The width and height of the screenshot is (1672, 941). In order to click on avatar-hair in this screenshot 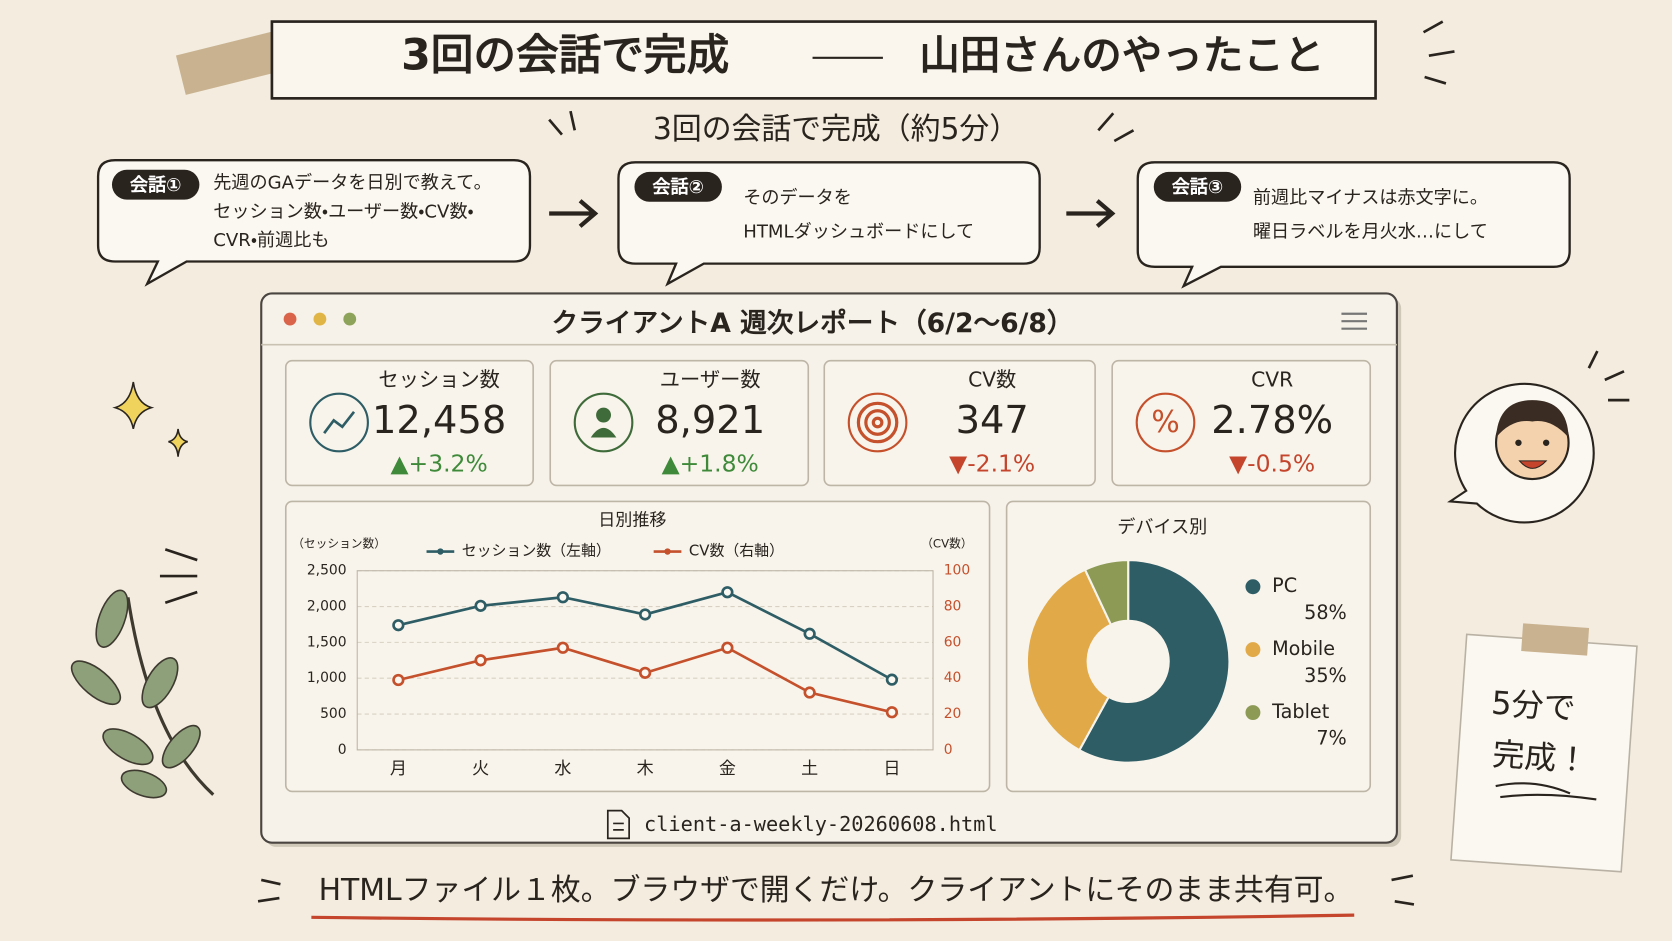, I will do `click(1532, 419)`.